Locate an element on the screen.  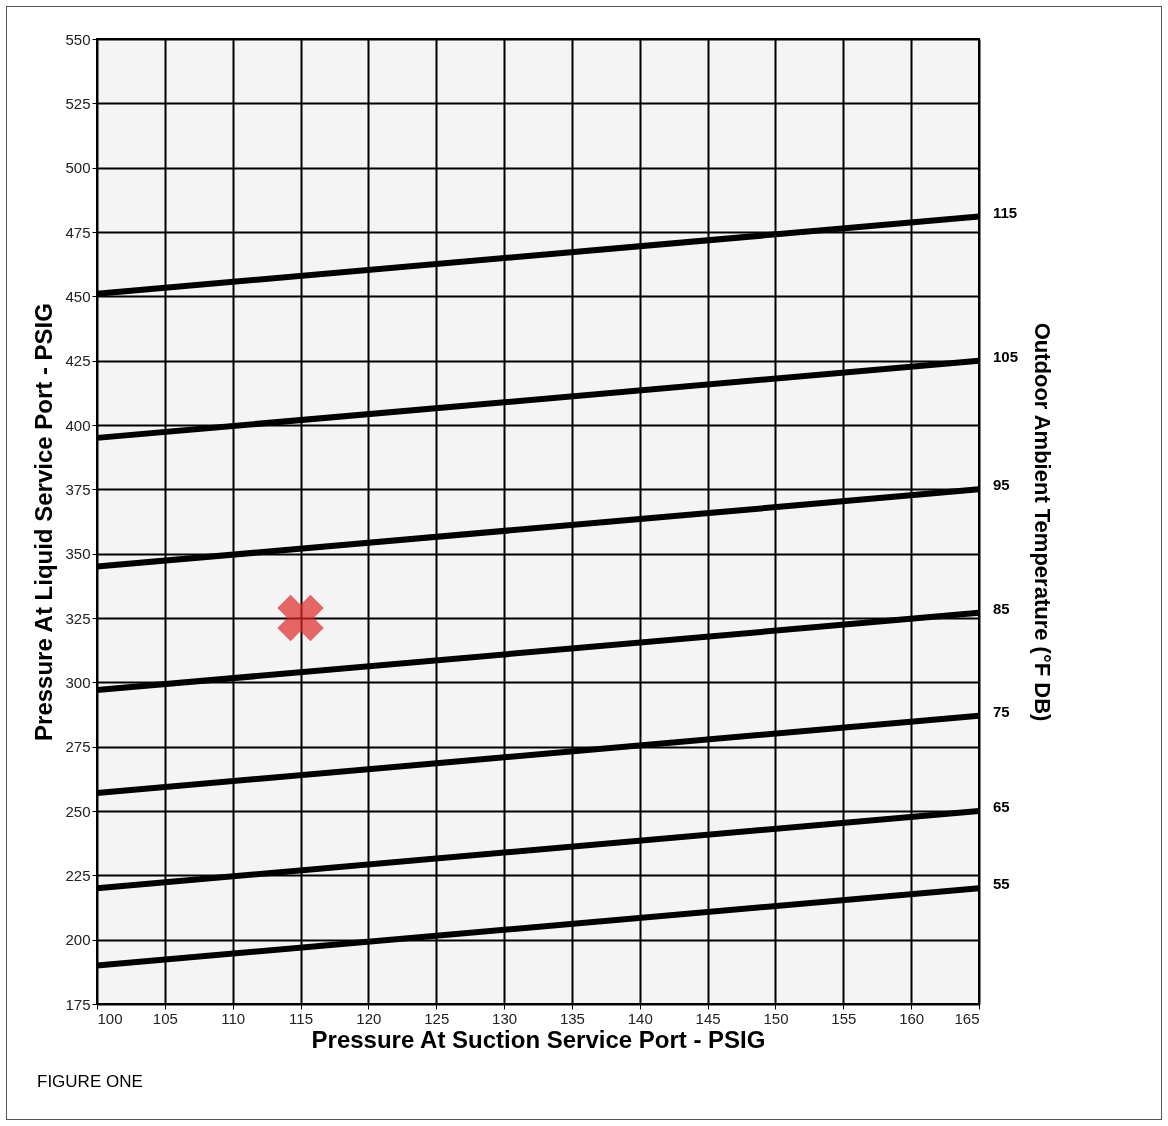
y-tick-label: 475 is located at coordinates (78, 232).